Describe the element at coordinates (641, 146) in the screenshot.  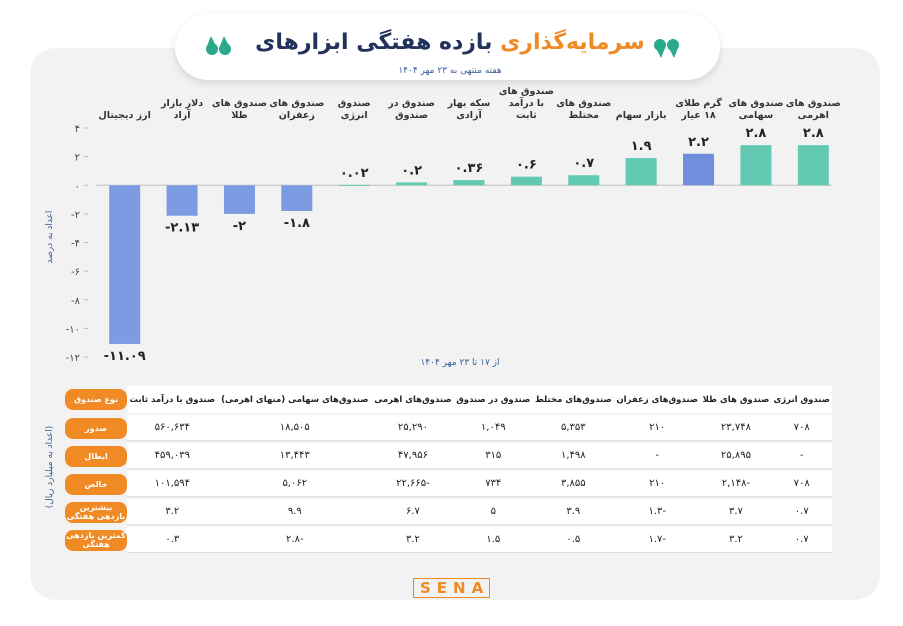
I see `value-label: ۱.۹` at that location.